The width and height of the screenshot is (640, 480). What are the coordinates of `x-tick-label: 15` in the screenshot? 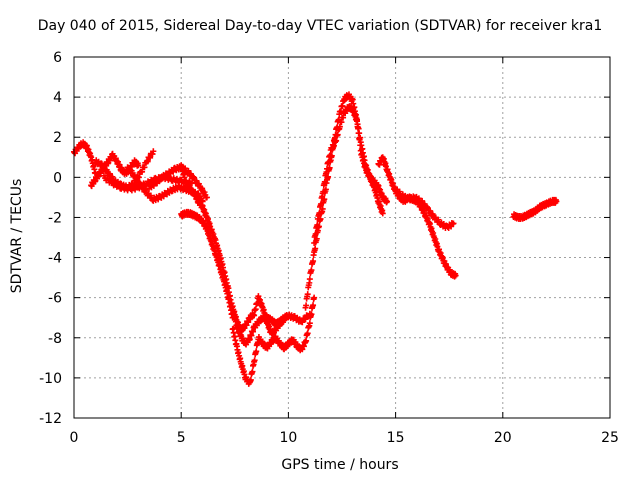 It's located at (396, 438).